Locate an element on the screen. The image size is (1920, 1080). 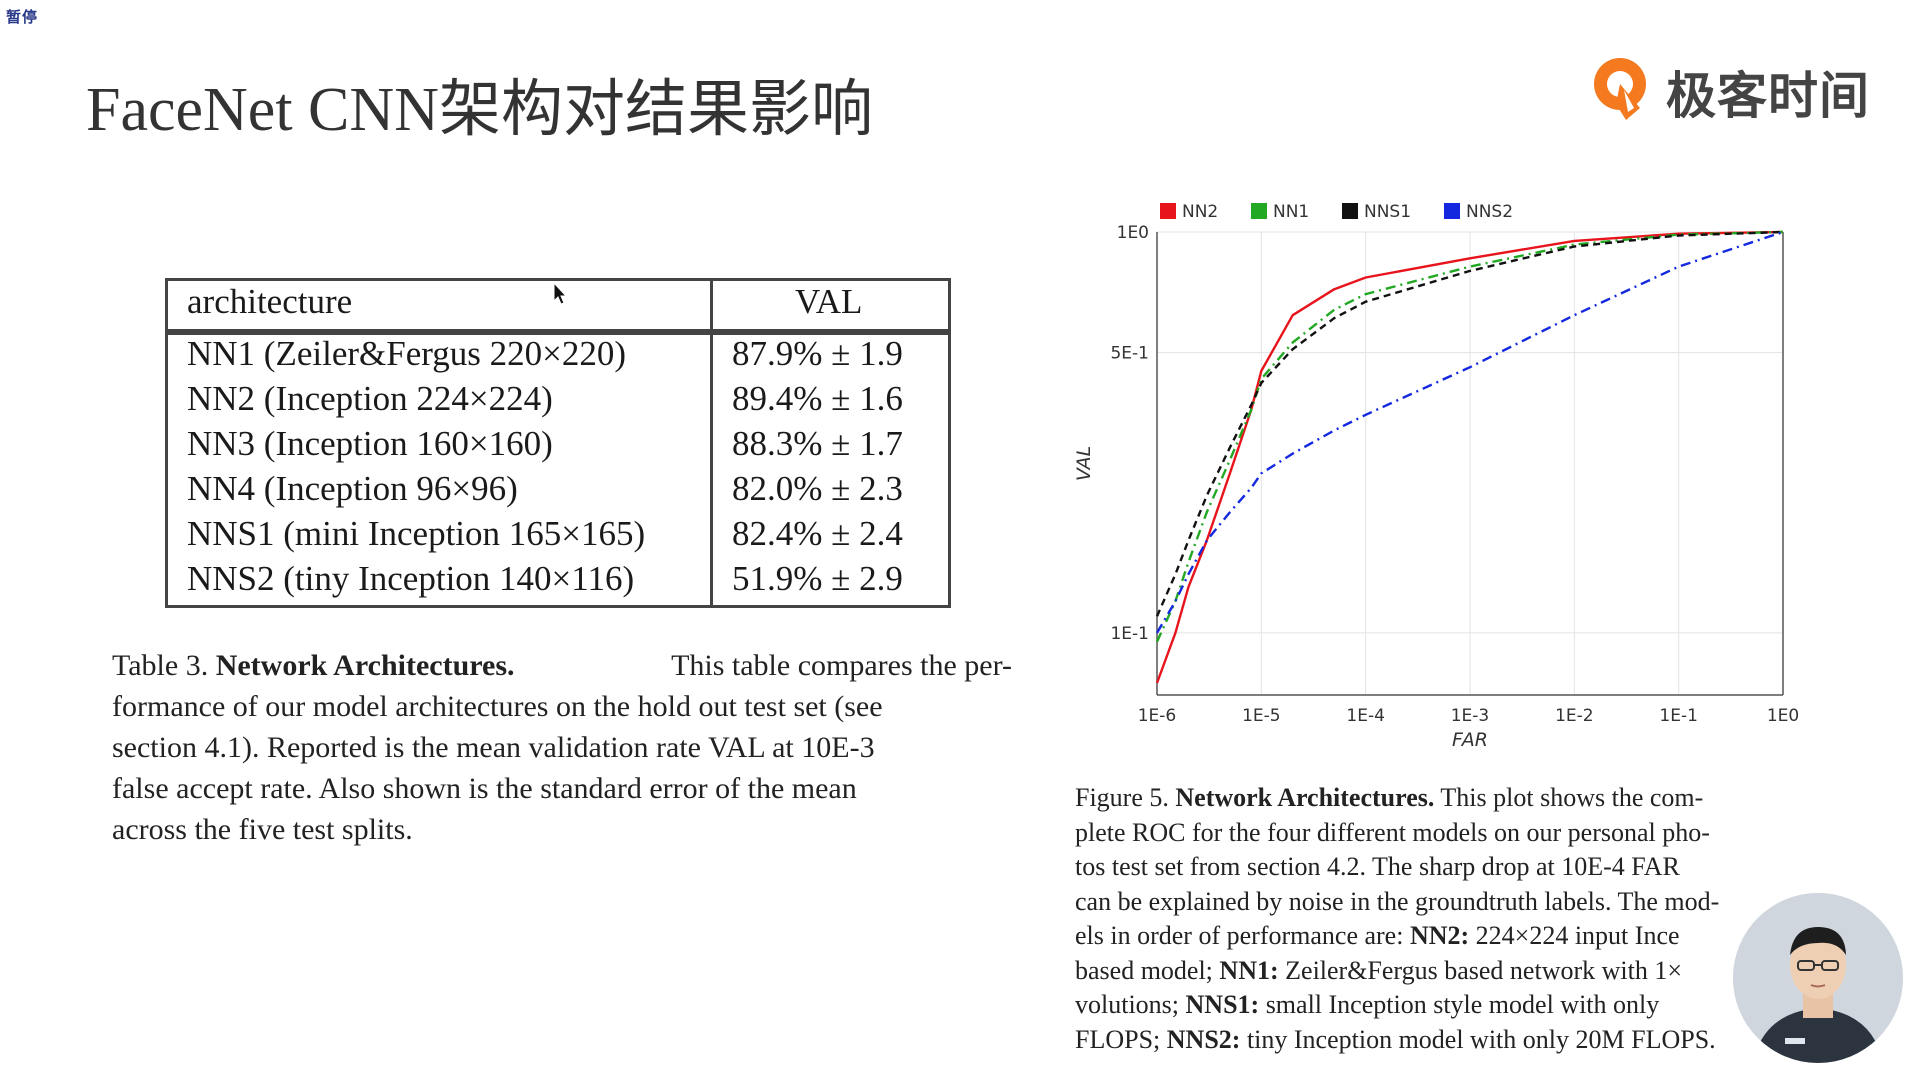
table-header-frame is located at coordinates (558, 305).